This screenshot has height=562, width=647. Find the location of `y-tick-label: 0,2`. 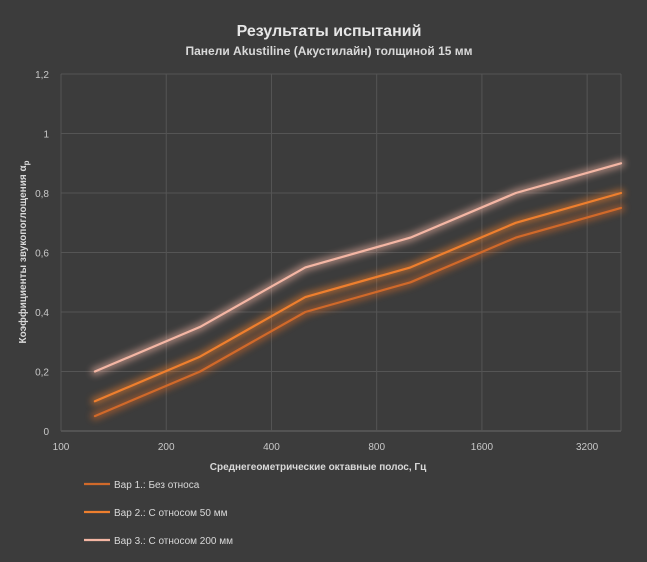

y-tick-label: 0,2 is located at coordinates (42, 373).